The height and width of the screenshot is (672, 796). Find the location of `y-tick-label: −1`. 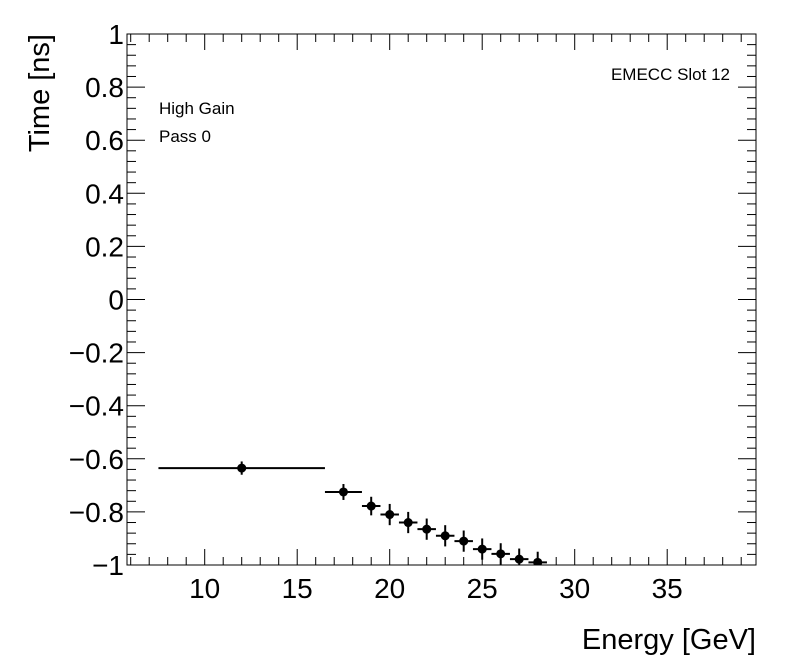

y-tick-label: −1 is located at coordinates (108, 565).